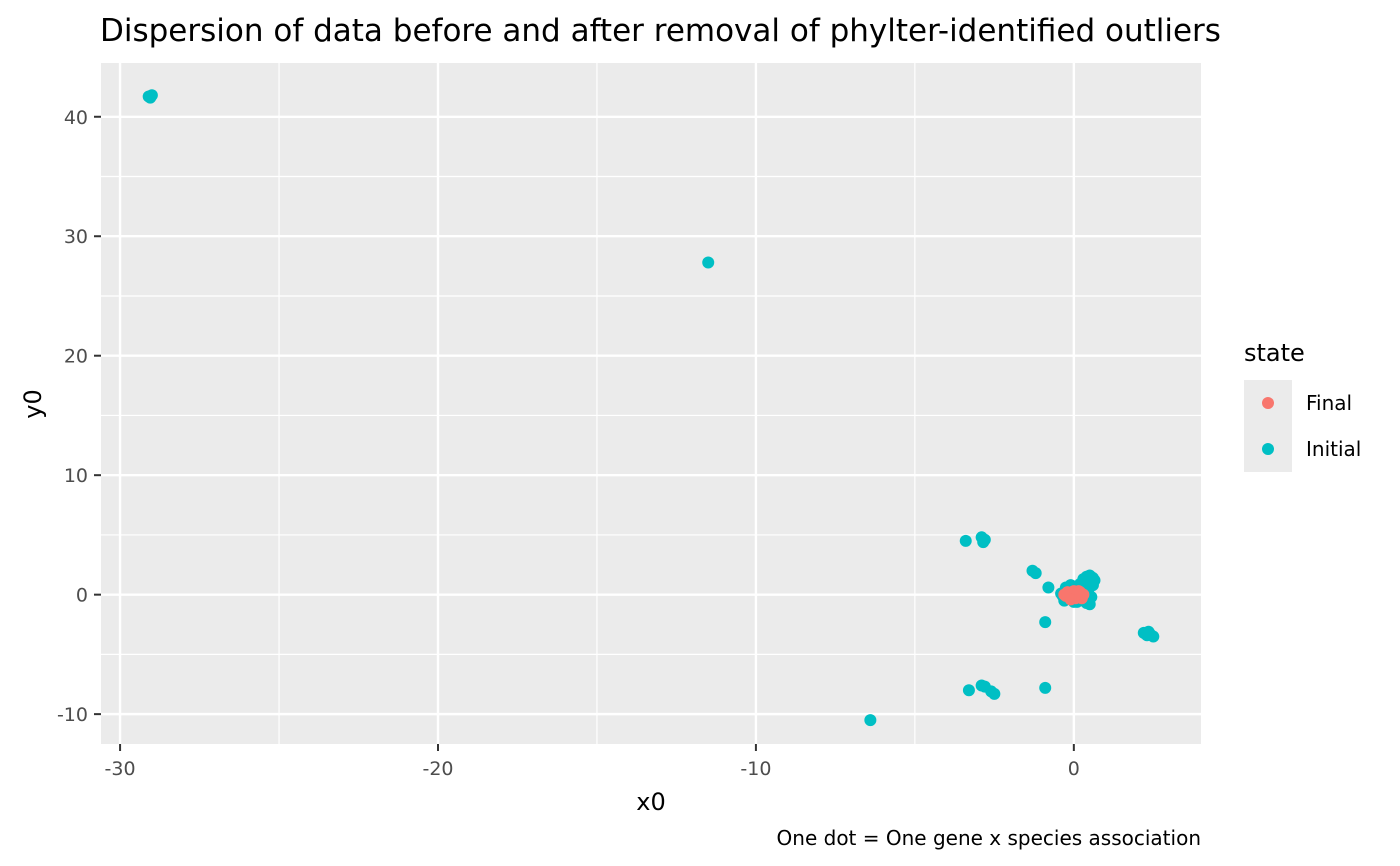 Image resolution: width=1400 pixels, height=866 pixels. What do you see at coordinates (33, 403) in the screenshot?
I see `y-axis-title: y0` at bounding box center [33, 403].